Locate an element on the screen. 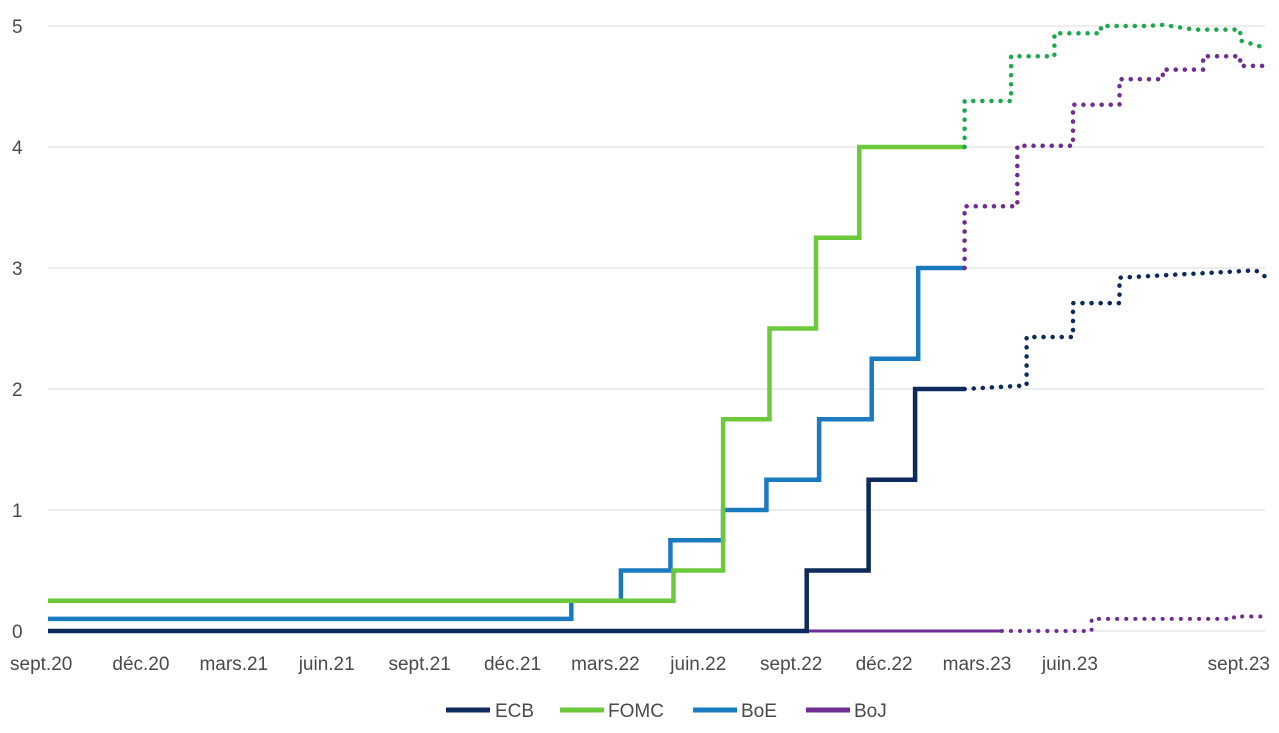 This screenshot has height=733, width=1279. legend-label-fomc: FOMC is located at coordinates (636, 711).